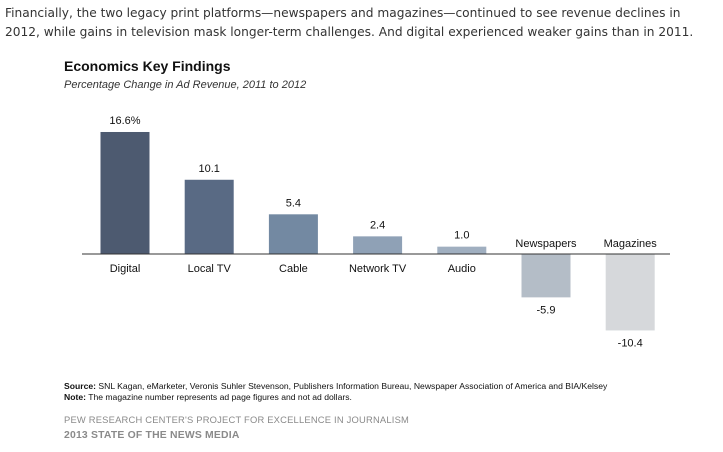  Describe the element at coordinates (208, 169) in the screenshot. I see `value-label: 10.1` at that location.